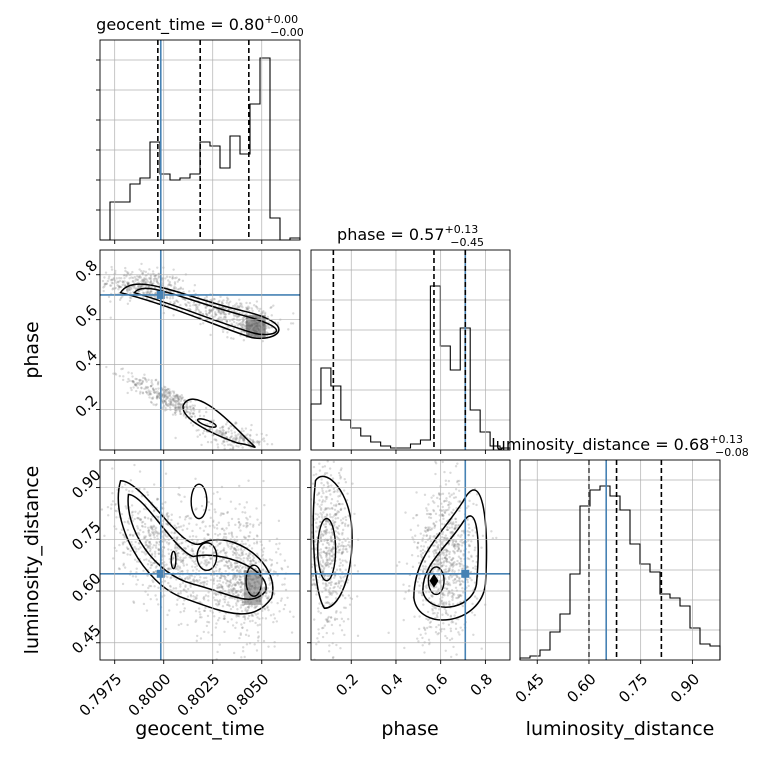 The height and width of the screenshot is (760, 760). I want to click on panel-luminosity-distance-vs-phase-frame, so click(410, 560).